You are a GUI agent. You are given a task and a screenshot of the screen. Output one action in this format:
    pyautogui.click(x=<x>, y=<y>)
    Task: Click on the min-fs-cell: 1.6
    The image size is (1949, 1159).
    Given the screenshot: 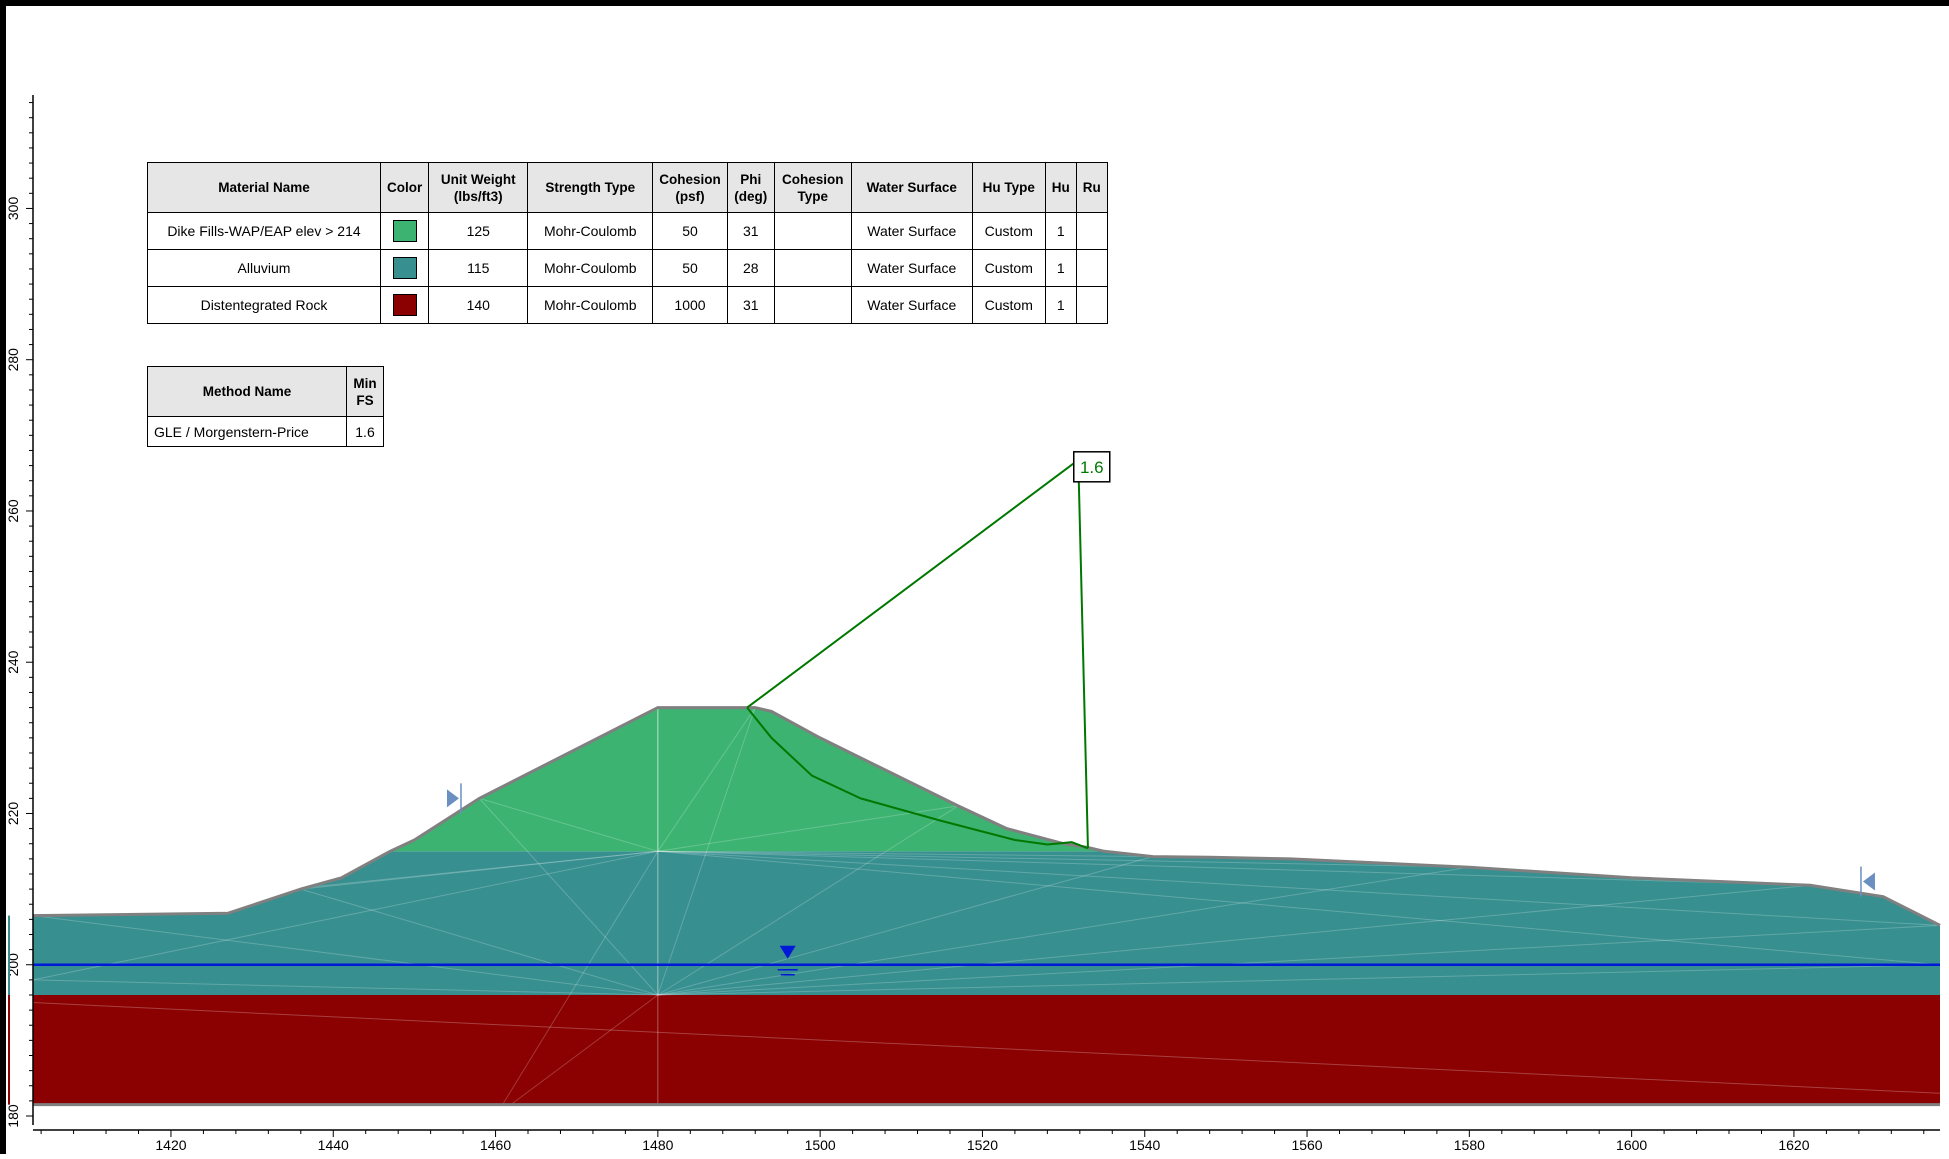 What is the action you would take?
    pyautogui.click(x=365, y=431)
    